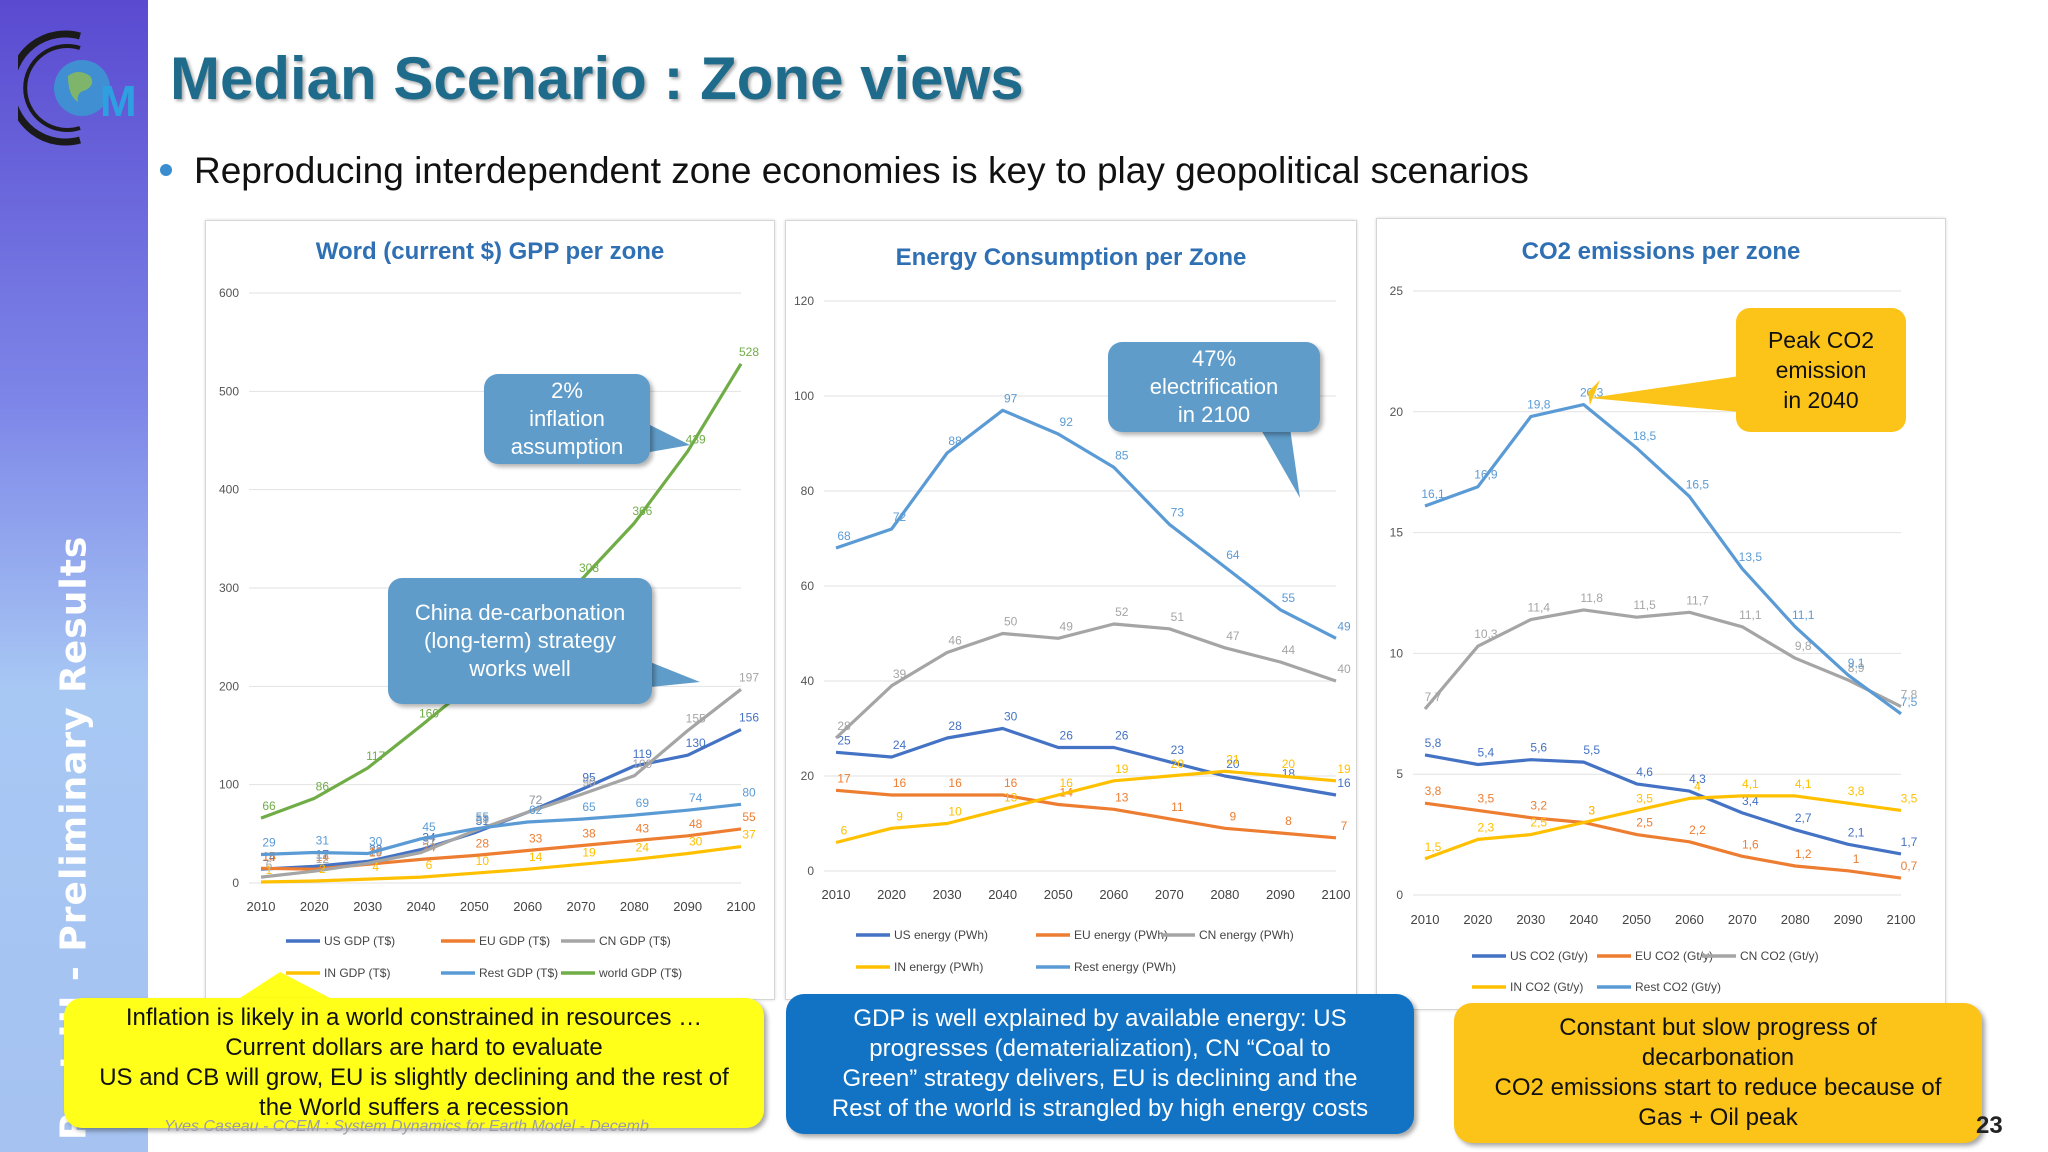 The height and width of the screenshot is (1152, 2048). Describe the element at coordinates (1233, 764) in the screenshot. I see `data-label: 20` at that location.